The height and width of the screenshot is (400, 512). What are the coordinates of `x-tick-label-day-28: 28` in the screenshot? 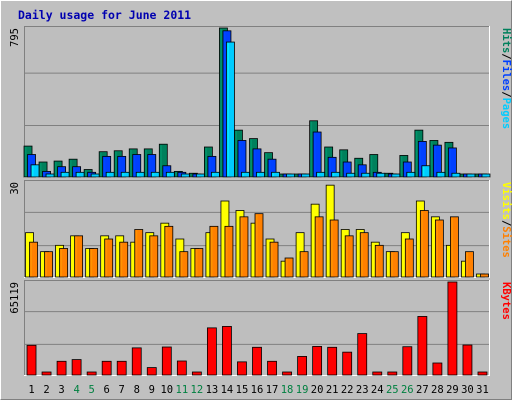 It's located at (437, 390).